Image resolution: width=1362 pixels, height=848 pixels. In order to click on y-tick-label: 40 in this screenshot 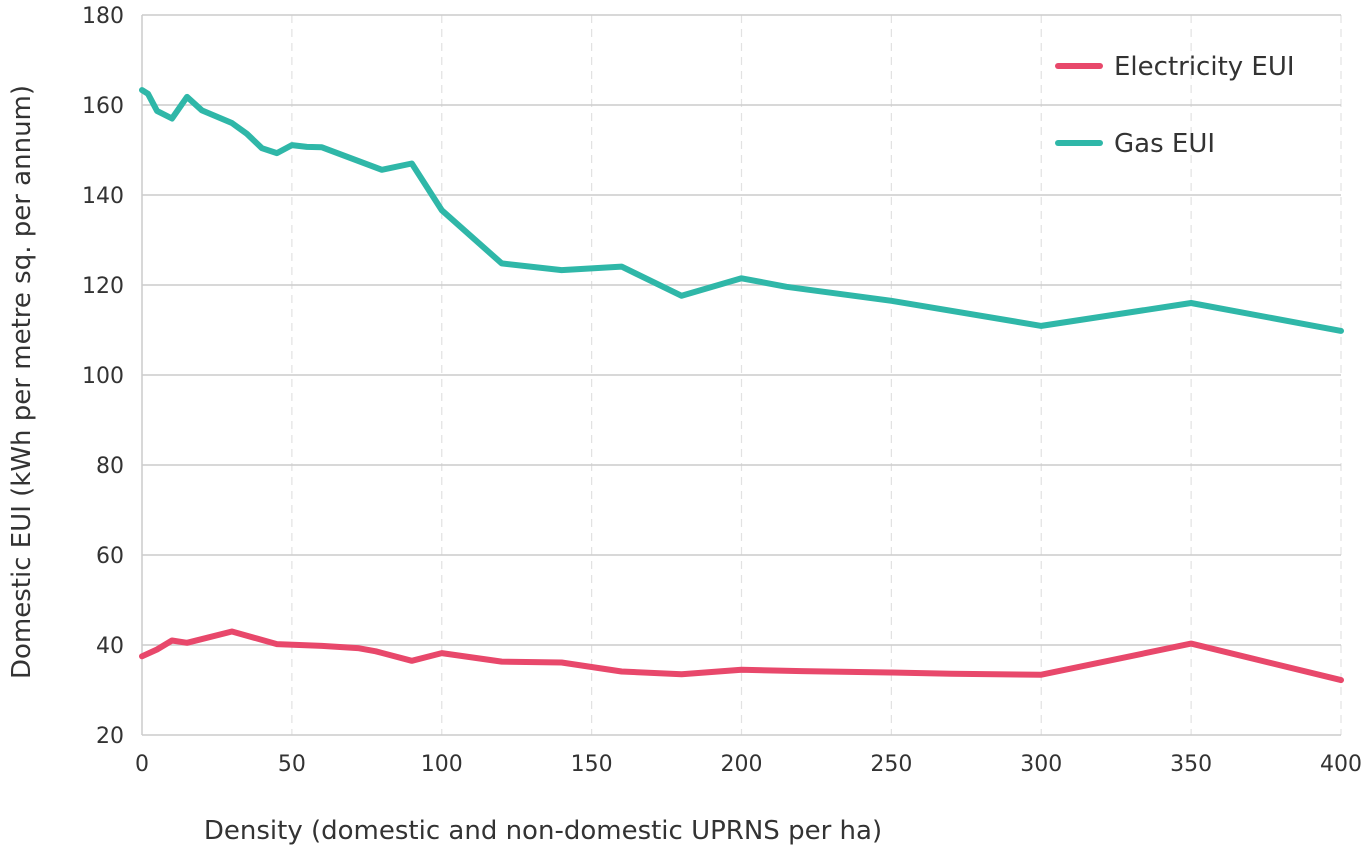, I will do `click(110, 646)`.